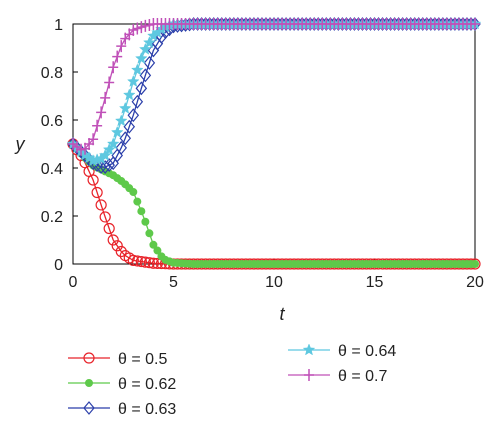 This screenshot has width=500, height=428. I want to click on legend-label-3: θ = 0.64, so click(367, 351).